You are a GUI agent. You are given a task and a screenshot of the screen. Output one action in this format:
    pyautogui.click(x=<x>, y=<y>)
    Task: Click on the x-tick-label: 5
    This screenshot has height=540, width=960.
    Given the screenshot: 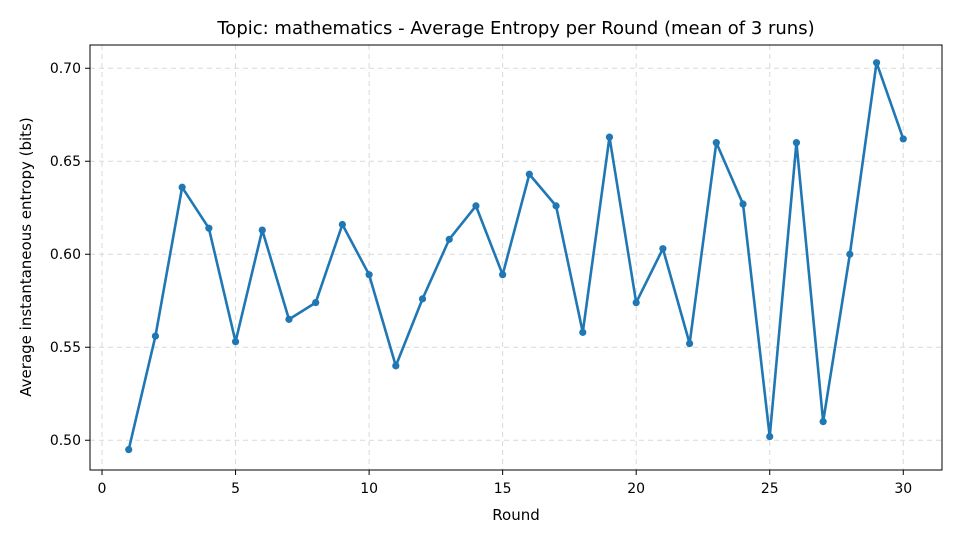 What is the action you would take?
    pyautogui.click(x=235, y=489)
    